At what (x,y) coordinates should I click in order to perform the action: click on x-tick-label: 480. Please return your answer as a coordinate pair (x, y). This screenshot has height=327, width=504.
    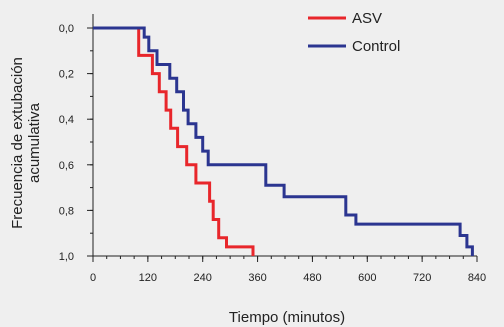
    Looking at the image, I should click on (312, 278).